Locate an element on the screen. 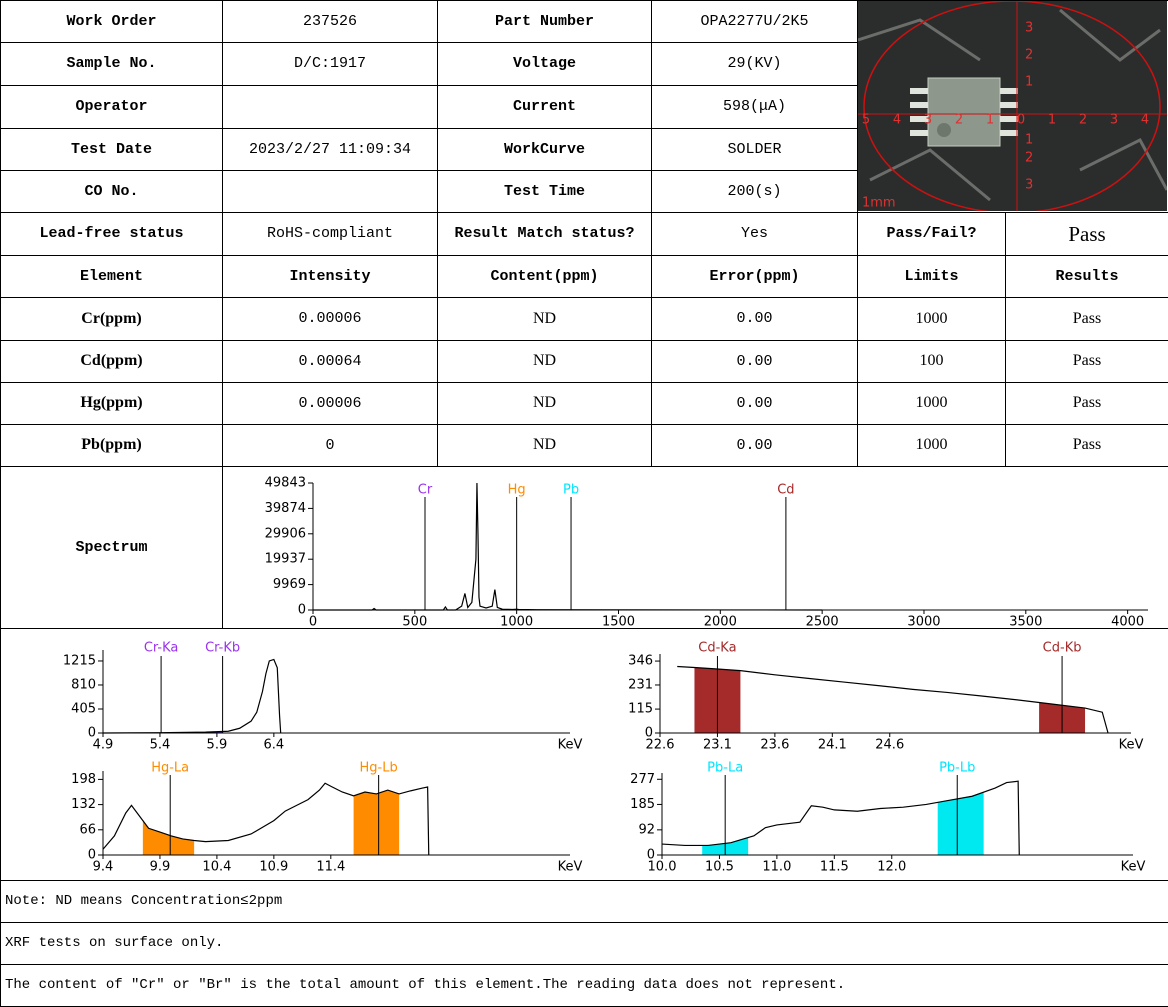 The image size is (1168, 1007). info-value: SOLDER is located at coordinates (754, 149).